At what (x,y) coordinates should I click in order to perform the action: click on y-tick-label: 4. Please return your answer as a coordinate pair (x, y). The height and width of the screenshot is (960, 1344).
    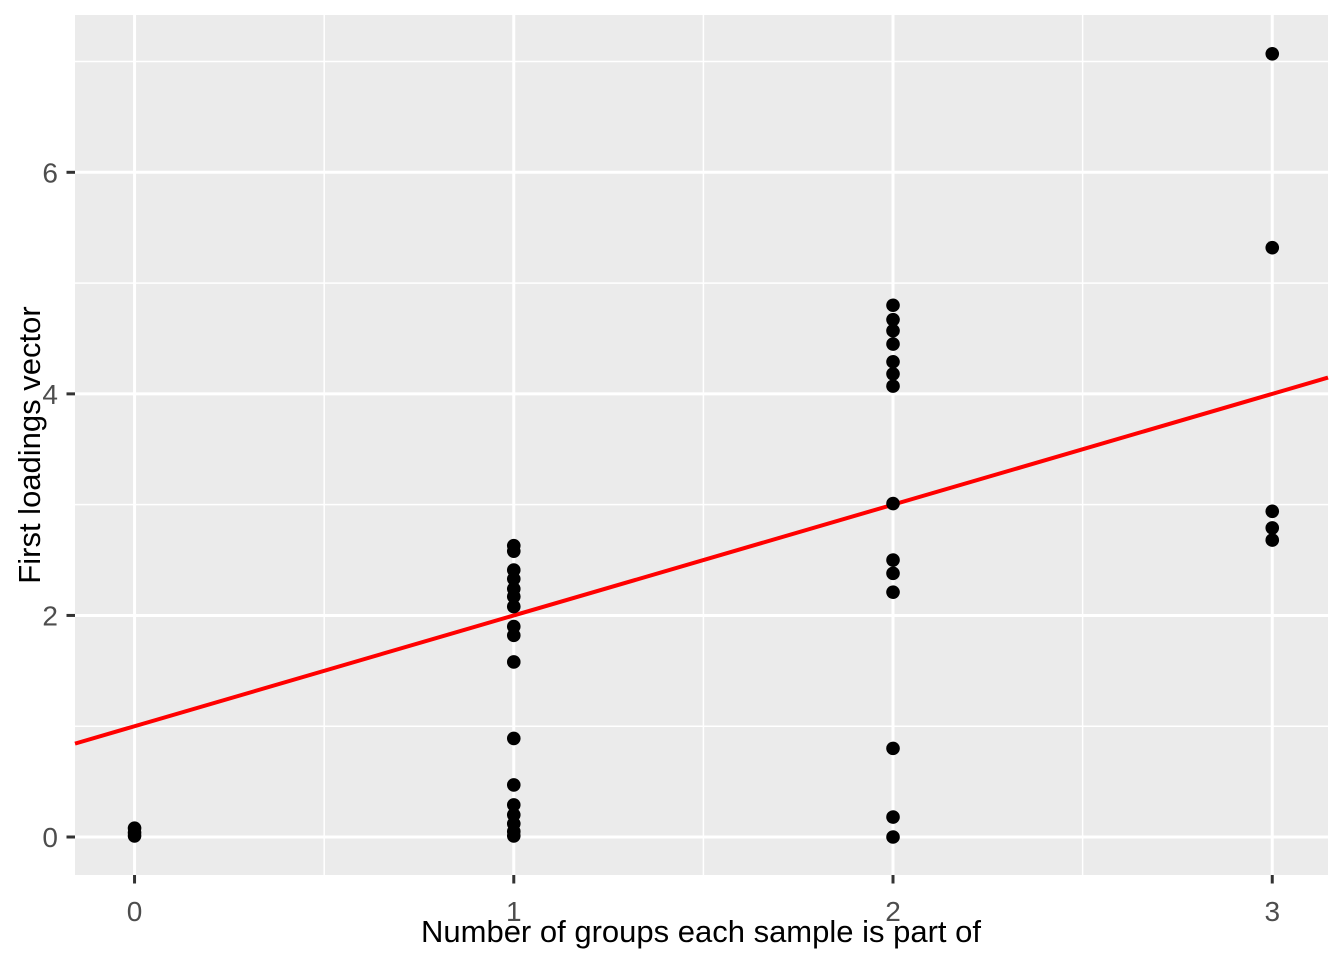
    Looking at the image, I should click on (50, 394).